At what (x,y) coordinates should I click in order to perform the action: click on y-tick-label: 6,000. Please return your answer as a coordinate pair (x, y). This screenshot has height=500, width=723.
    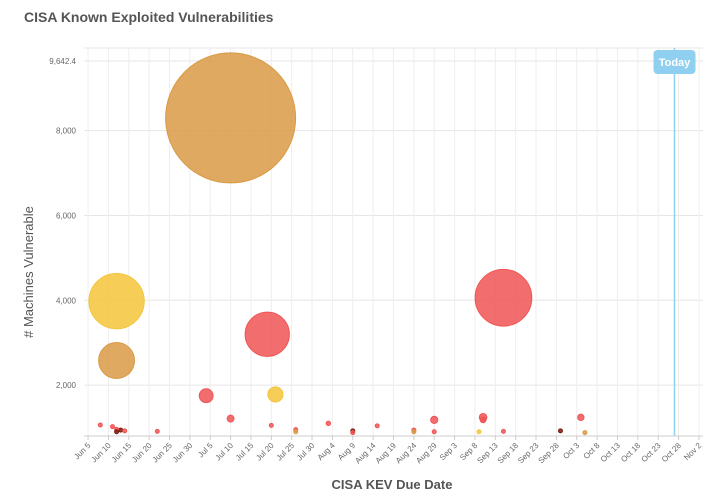
    Looking at the image, I should click on (66, 215).